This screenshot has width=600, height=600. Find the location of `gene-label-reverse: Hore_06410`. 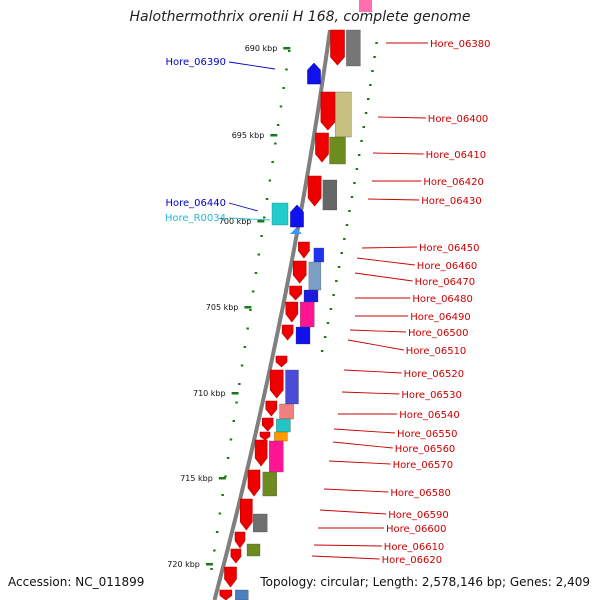

gene-label-reverse: Hore_06410 is located at coordinates (456, 155).